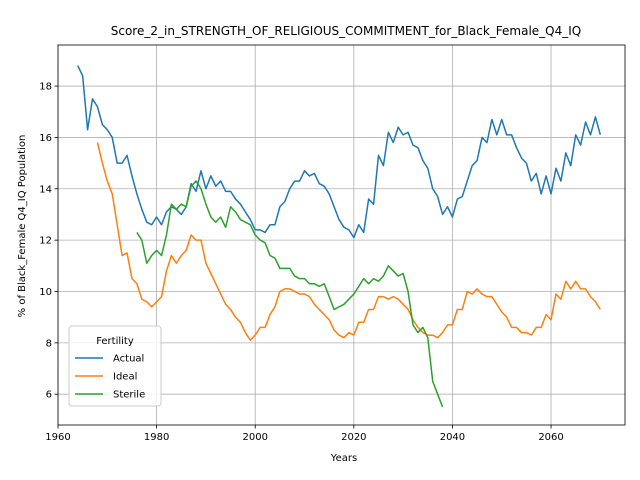 The width and height of the screenshot is (640, 480). I want to click on x-tick-label: 1960, so click(57, 437).